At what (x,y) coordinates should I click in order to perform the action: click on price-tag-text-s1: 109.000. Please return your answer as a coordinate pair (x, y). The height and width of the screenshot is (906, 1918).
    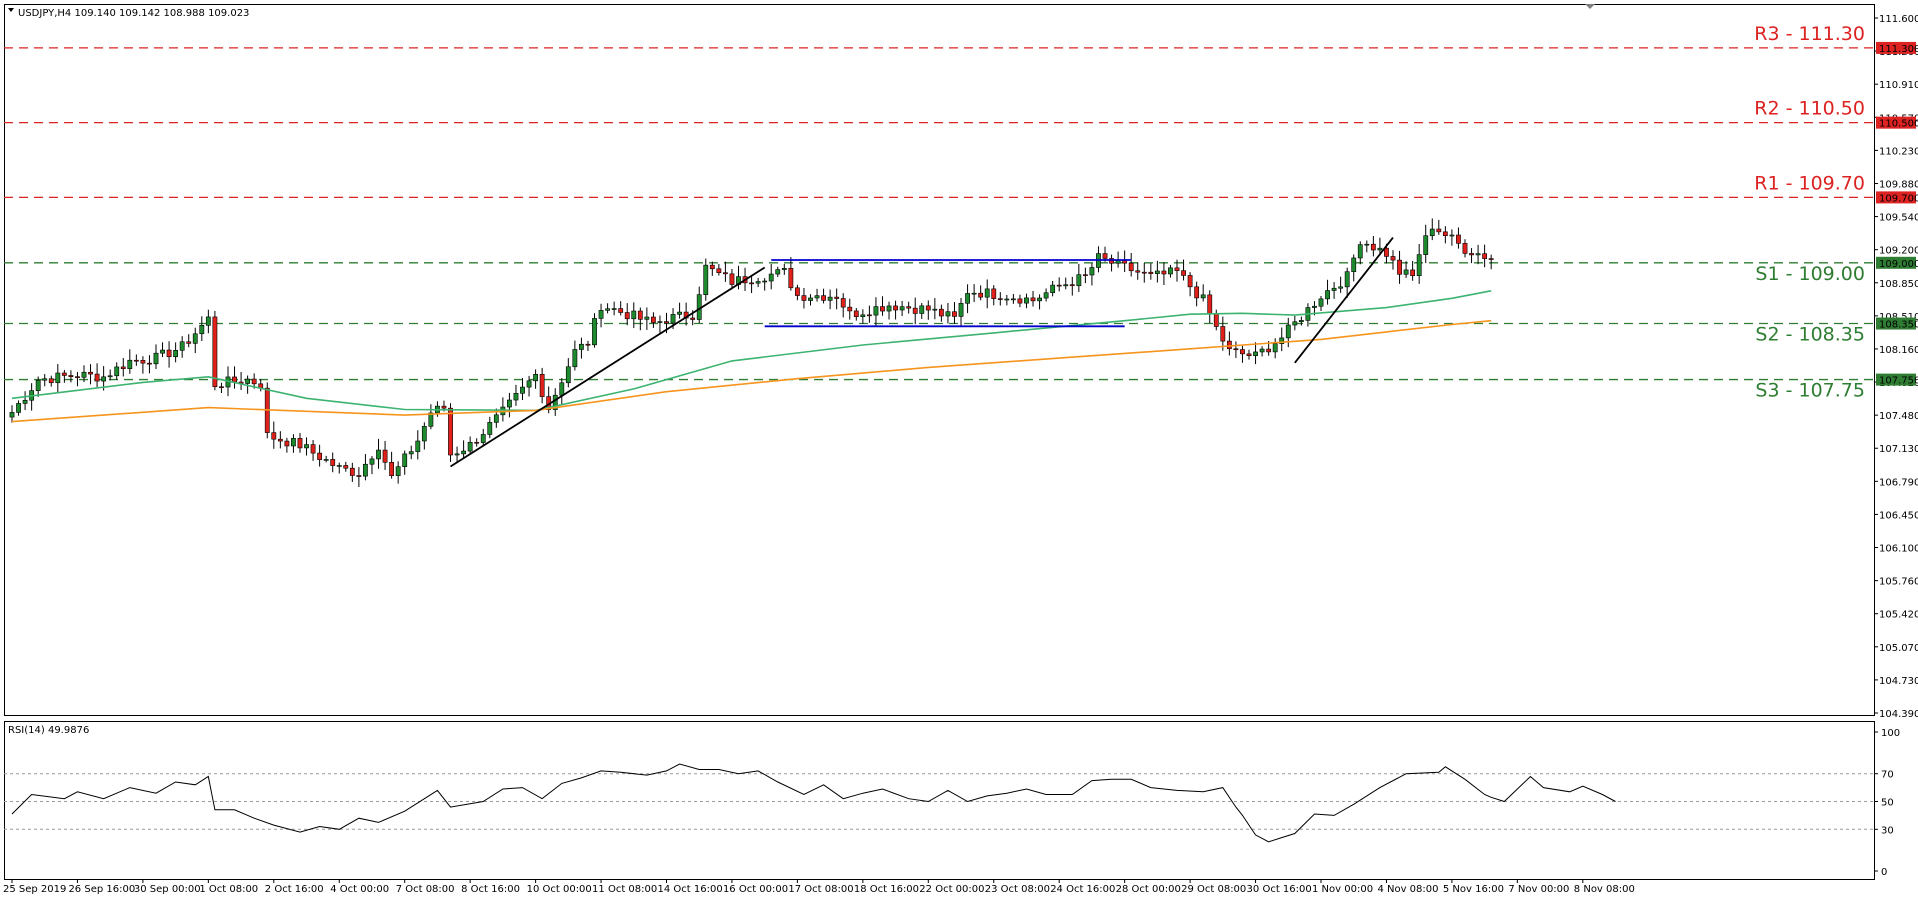
    Looking at the image, I should click on (1898, 264).